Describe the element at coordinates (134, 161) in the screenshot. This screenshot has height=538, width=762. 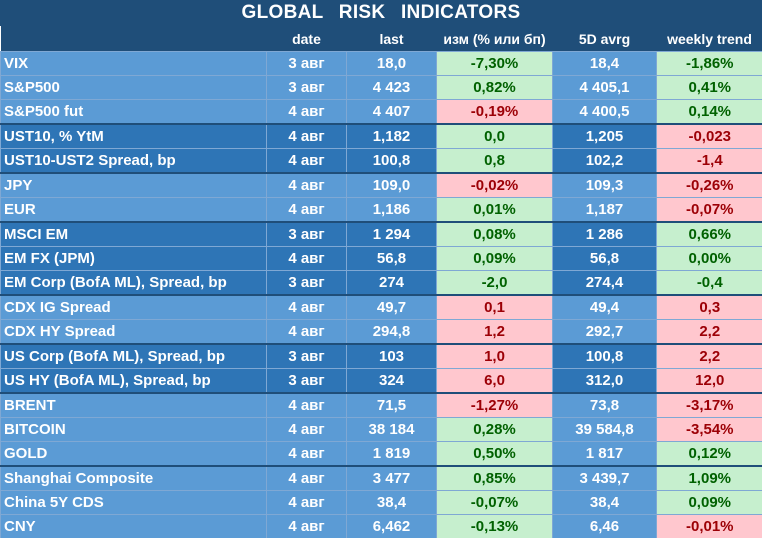
I see `indicator-name: UST10-UST2 Spread, bp` at that location.